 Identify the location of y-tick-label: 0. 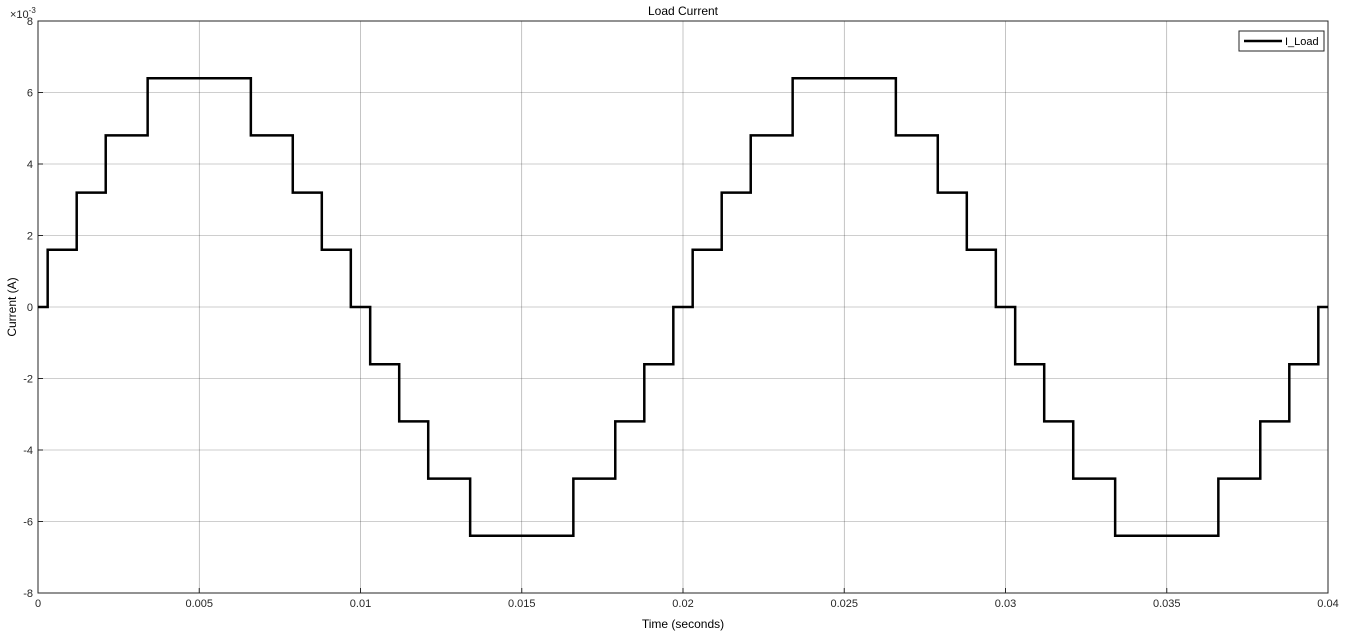
(30, 308).